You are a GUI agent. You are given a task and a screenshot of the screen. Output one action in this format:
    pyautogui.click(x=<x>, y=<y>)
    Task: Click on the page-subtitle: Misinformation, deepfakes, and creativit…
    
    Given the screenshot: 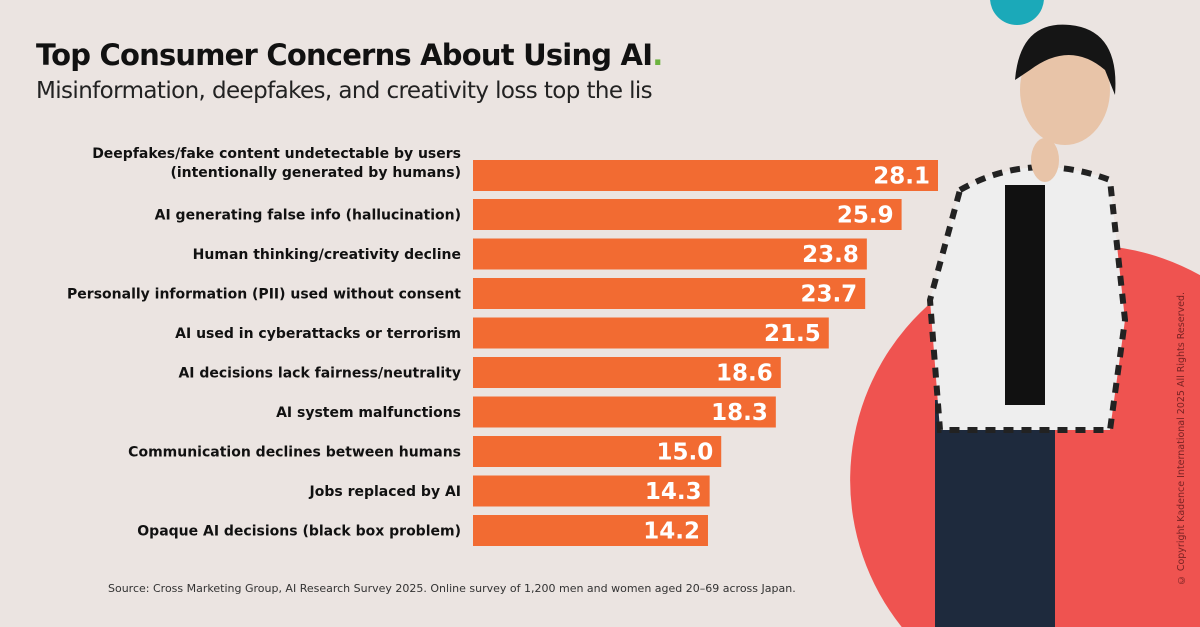 What is the action you would take?
    pyautogui.click(x=344, y=91)
    